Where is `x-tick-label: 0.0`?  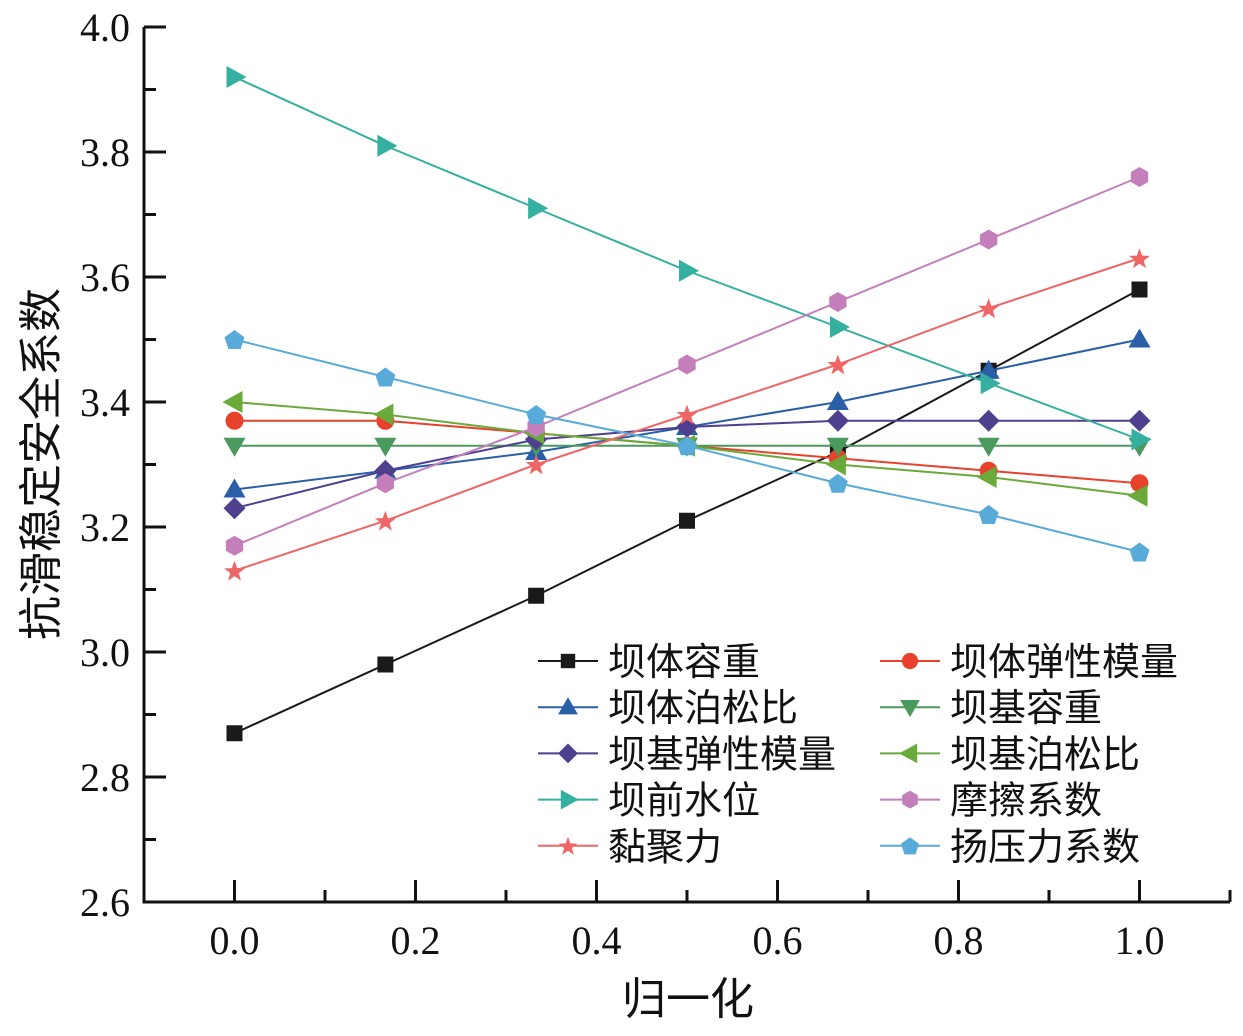 x-tick-label: 0.0 is located at coordinates (235, 940).